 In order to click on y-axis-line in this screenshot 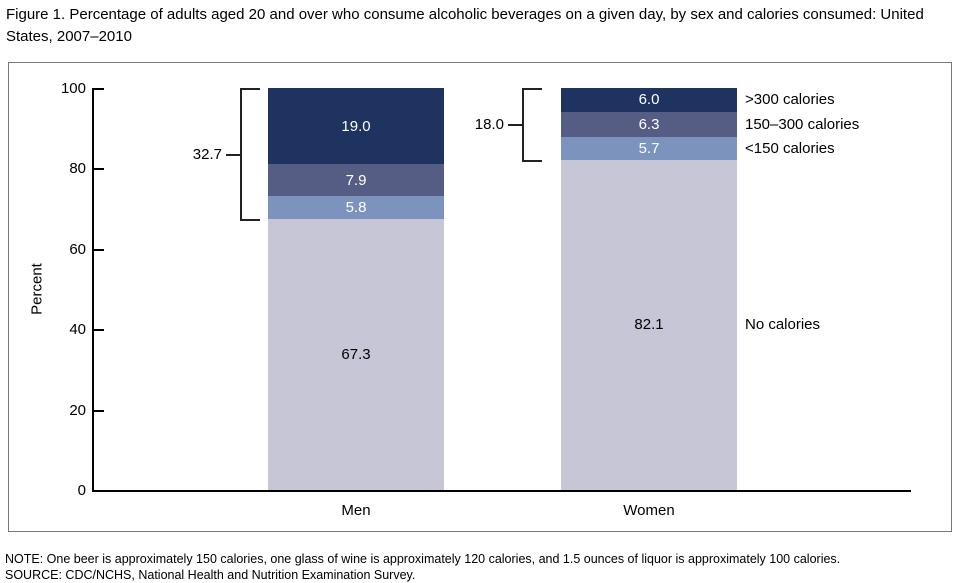, I will do `click(93, 290)`.